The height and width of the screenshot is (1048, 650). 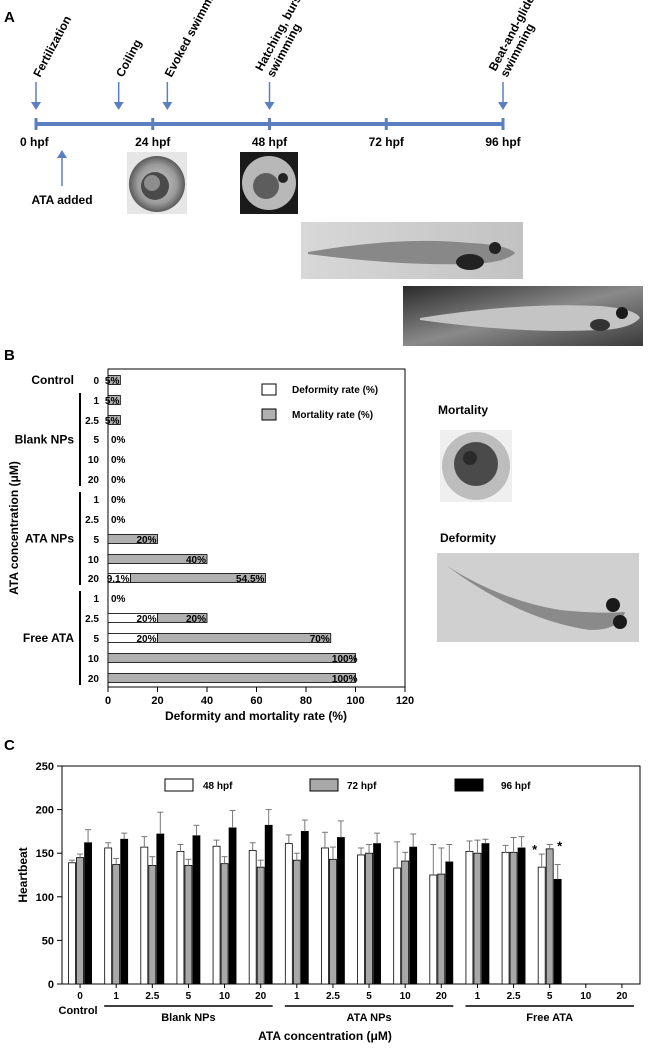 I want to click on x-tick-label-c: 2.5, so click(x=514, y=996).